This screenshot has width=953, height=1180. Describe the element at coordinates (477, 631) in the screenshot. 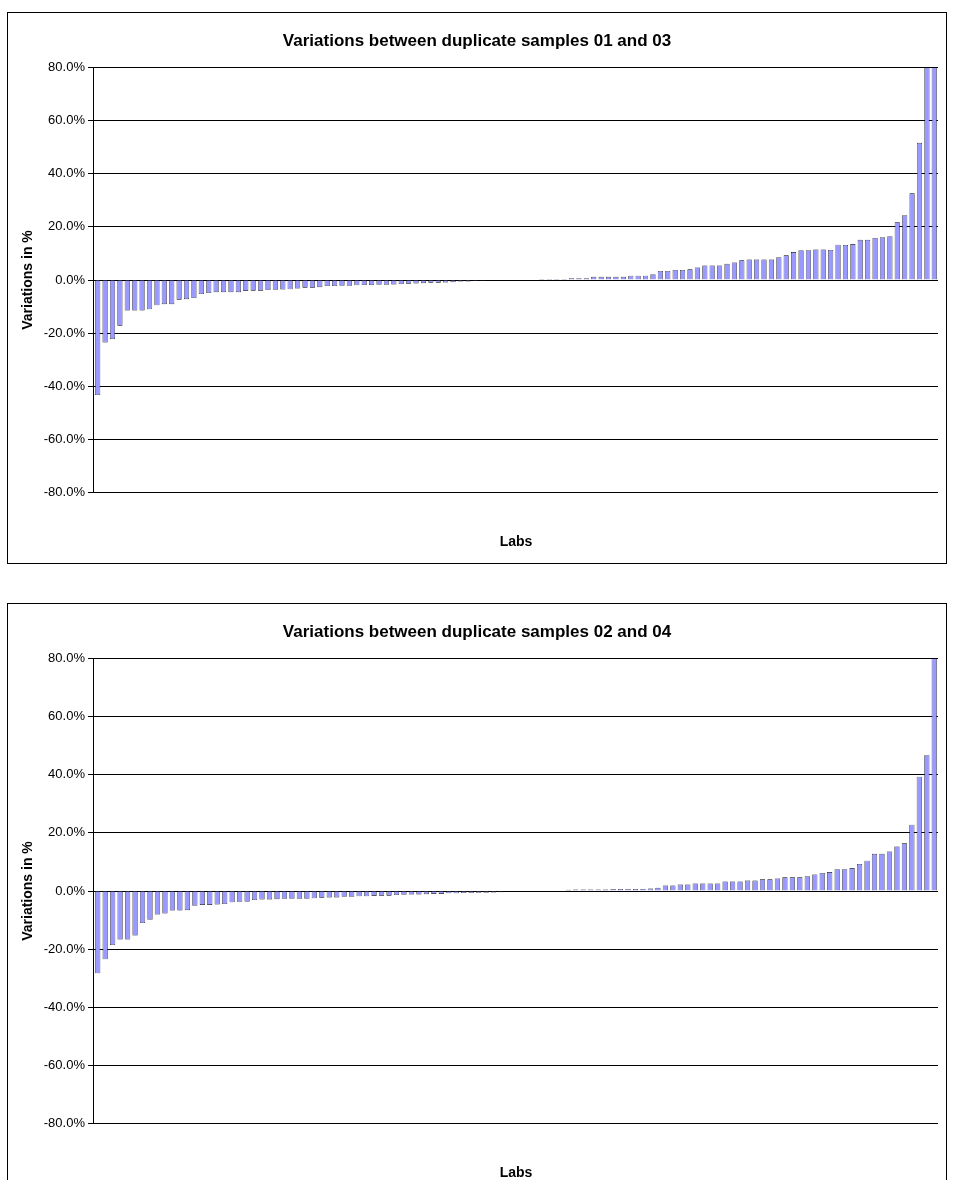

I see `chart-title: Variations between duplicate samples 02 and 04` at that location.